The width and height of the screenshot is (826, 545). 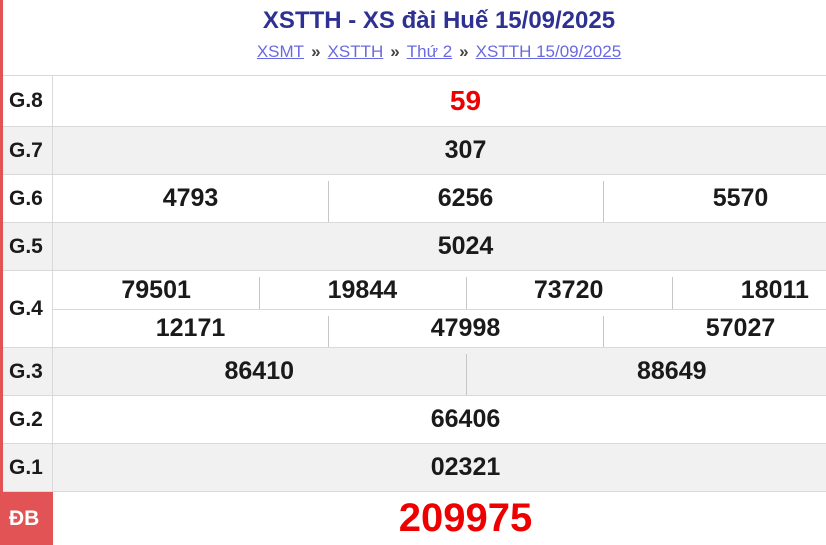 What do you see at coordinates (465, 198) in the screenshot?
I see `prize-number: 6256` at bounding box center [465, 198].